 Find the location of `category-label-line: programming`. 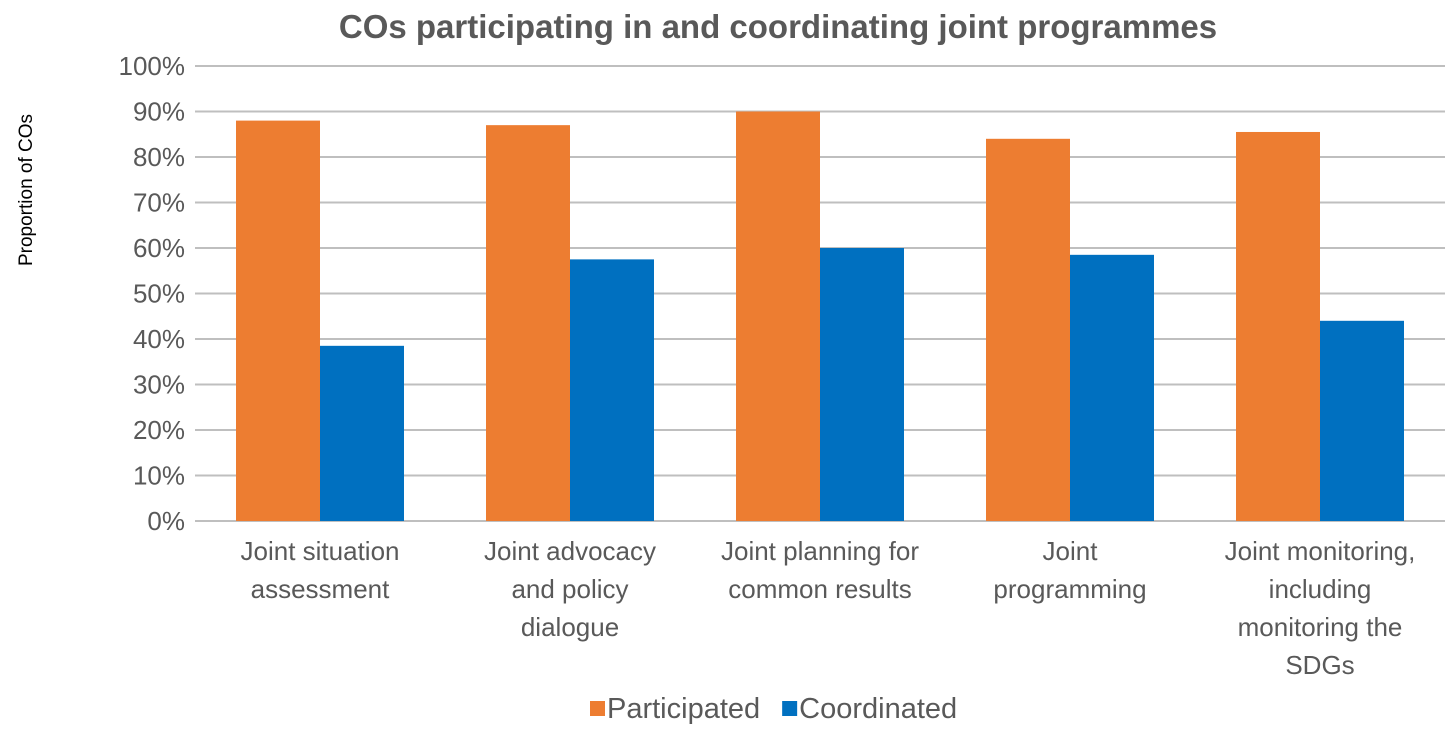

category-label-line: programming is located at coordinates (1069, 589).